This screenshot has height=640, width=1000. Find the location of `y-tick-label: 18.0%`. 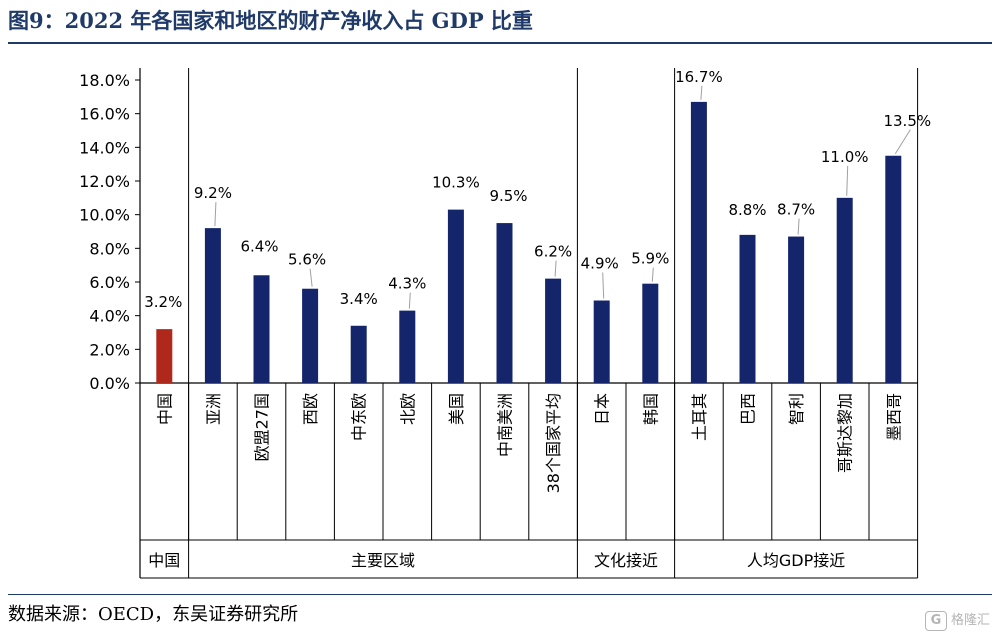

y-tick-label: 18.0% is located at coordinates (104, 80).